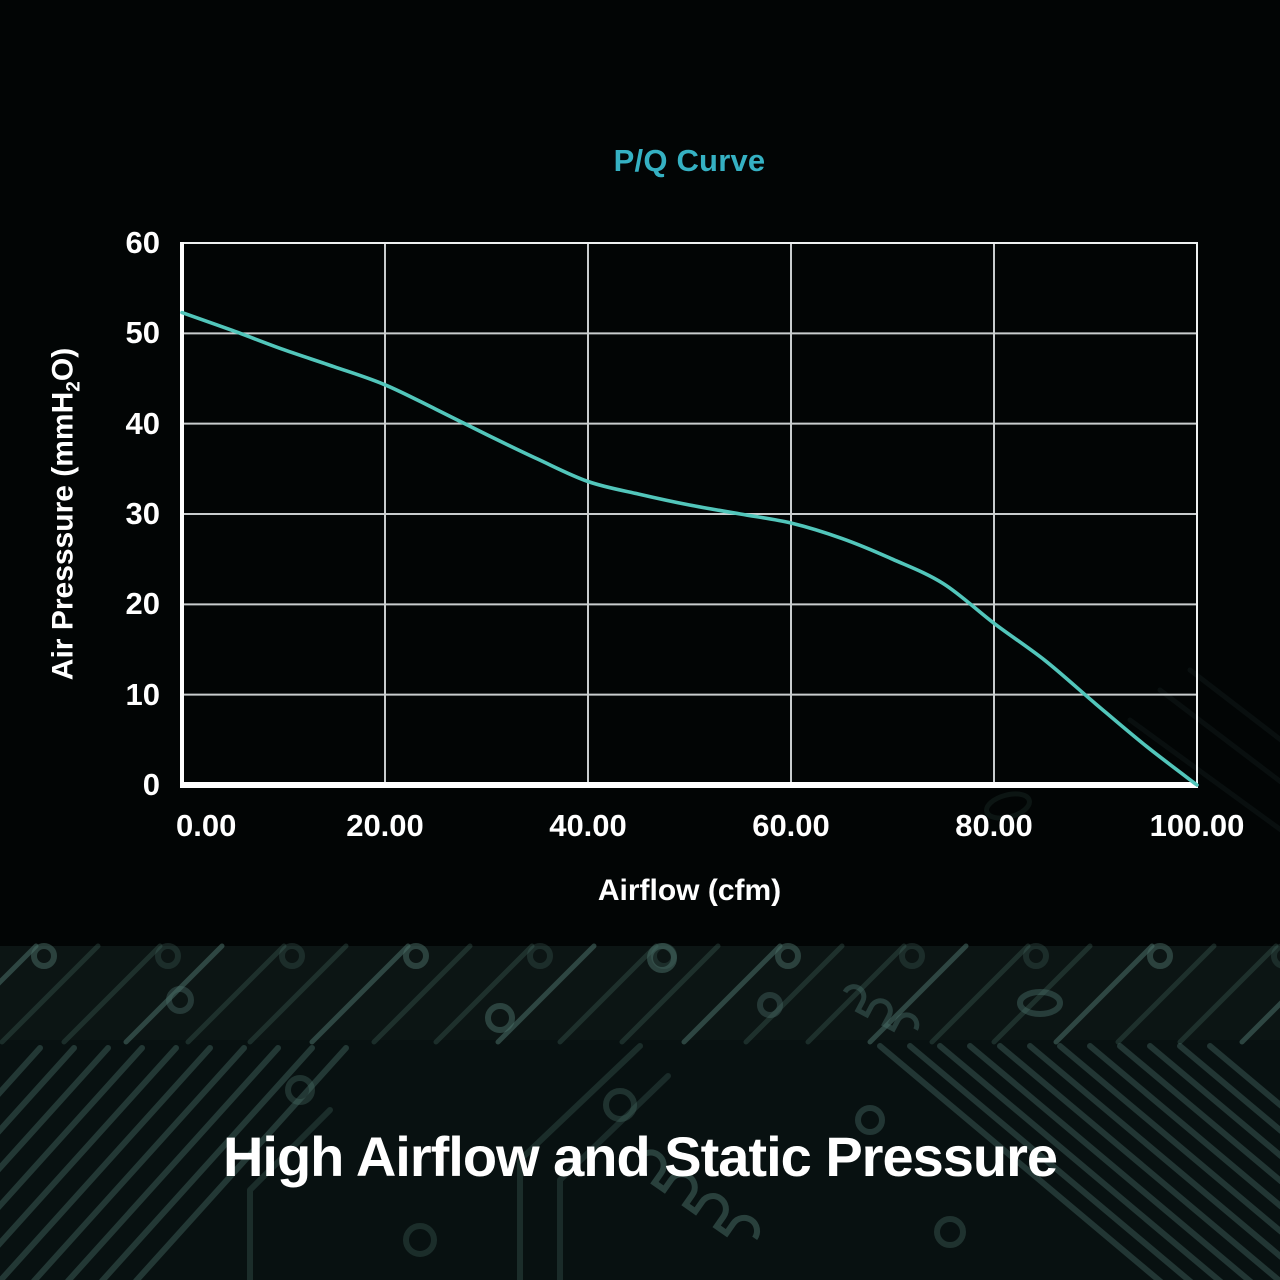  I want to click on x-tick-label: 20.00, so click(385, 825).